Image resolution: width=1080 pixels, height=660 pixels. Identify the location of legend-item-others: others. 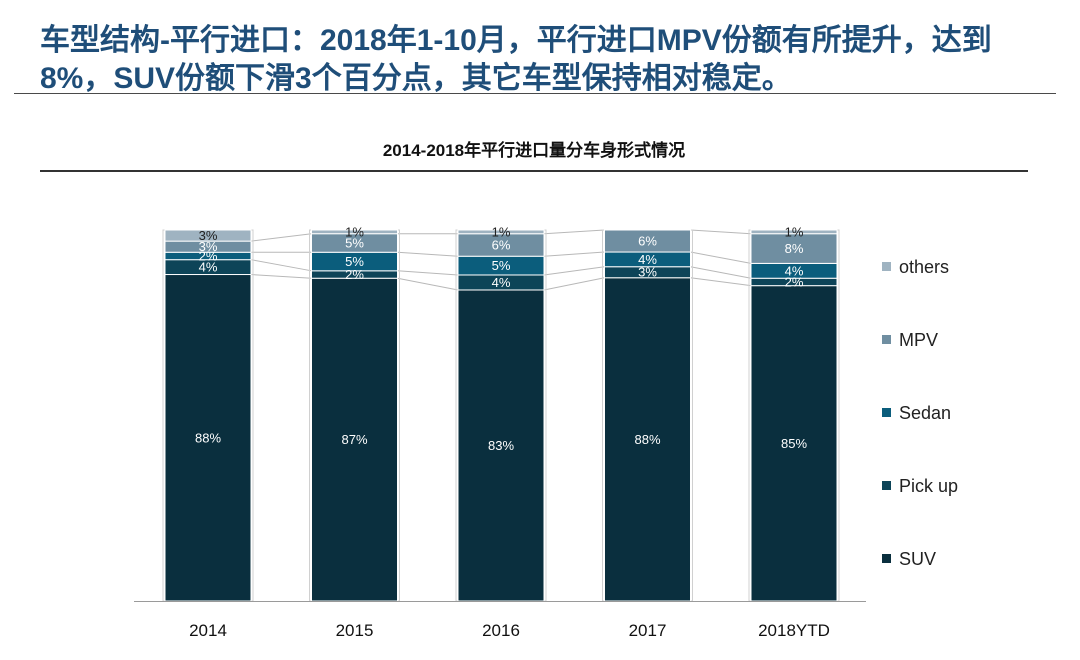
(915, 267).